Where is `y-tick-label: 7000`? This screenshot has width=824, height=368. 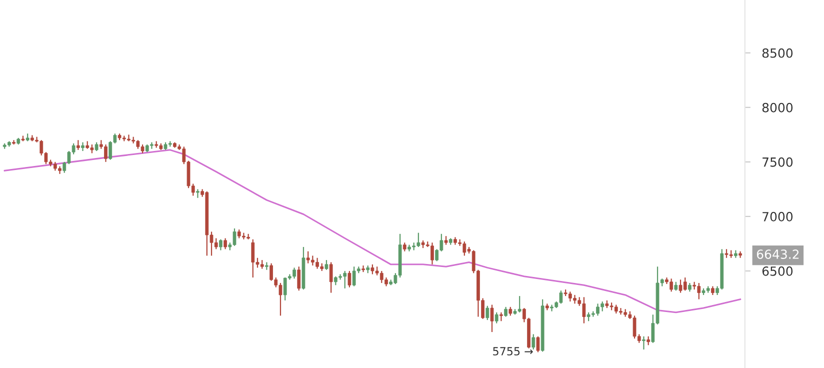
y-tick-label: 7000 is located at coordinates (777, 217).